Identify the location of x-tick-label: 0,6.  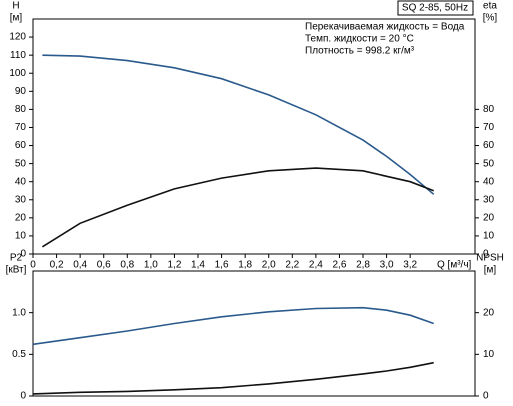
(104, 265).